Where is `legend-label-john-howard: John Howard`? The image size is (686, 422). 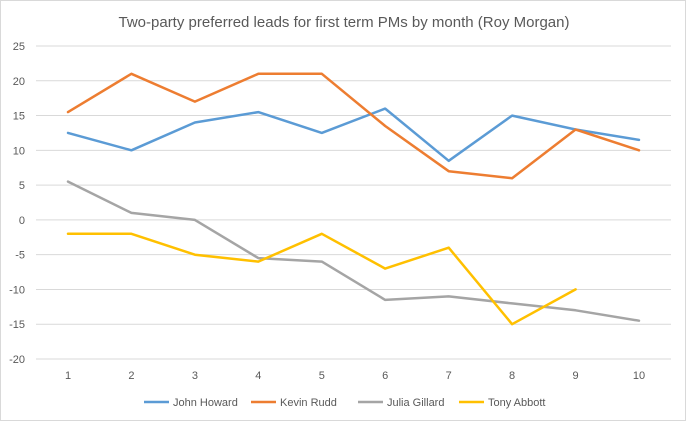 legend-label-john-howard: John Howard is located at coordinates (205, 403).